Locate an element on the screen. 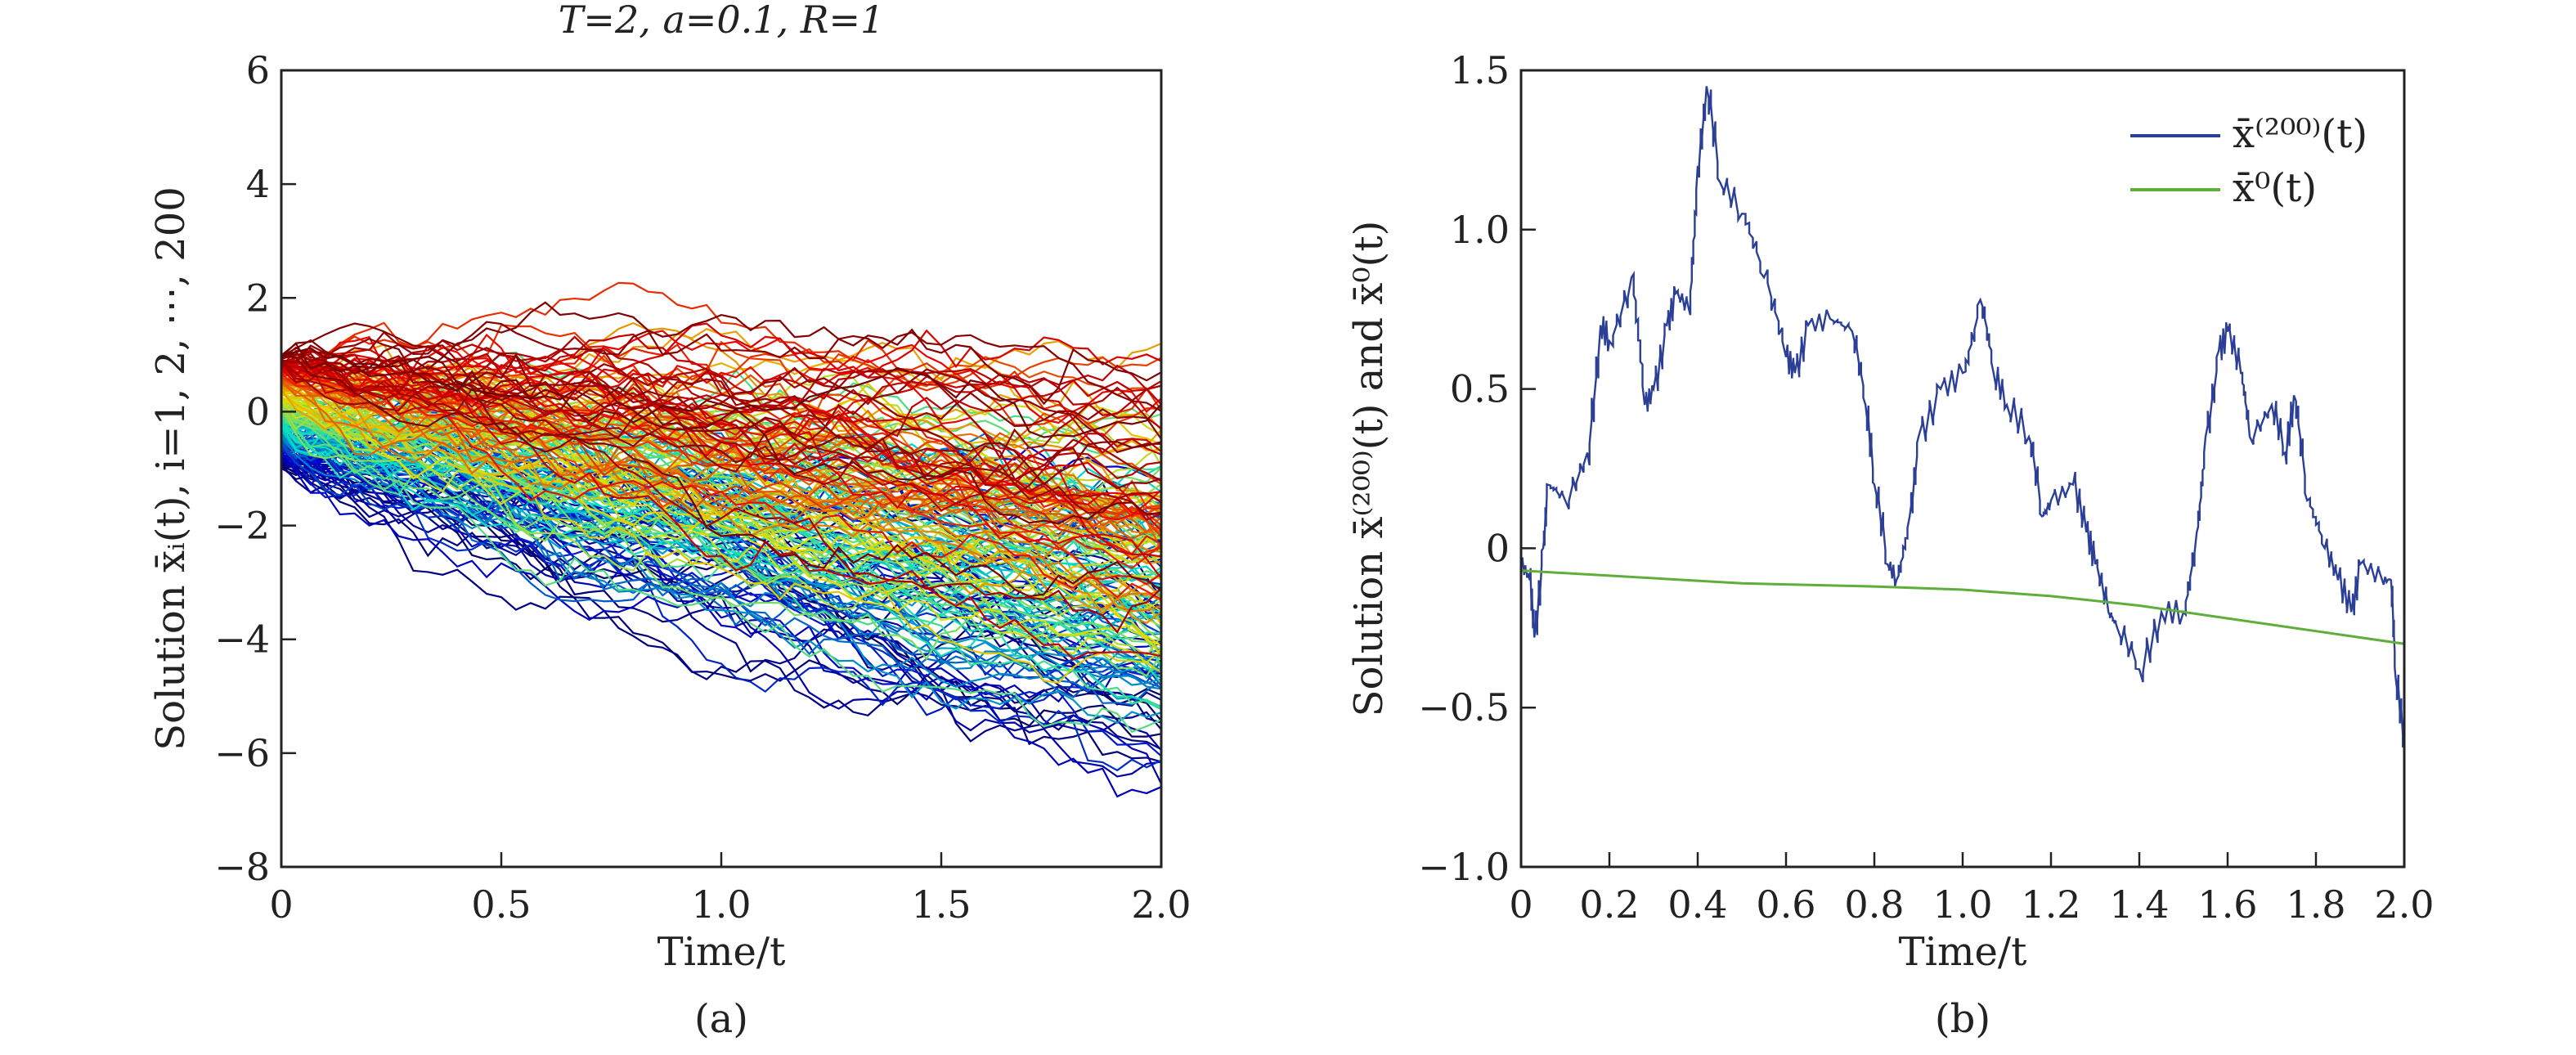 The image size is (2576, 1055). x-tick-label: 0.6 is located at coordinates (1785, 904).